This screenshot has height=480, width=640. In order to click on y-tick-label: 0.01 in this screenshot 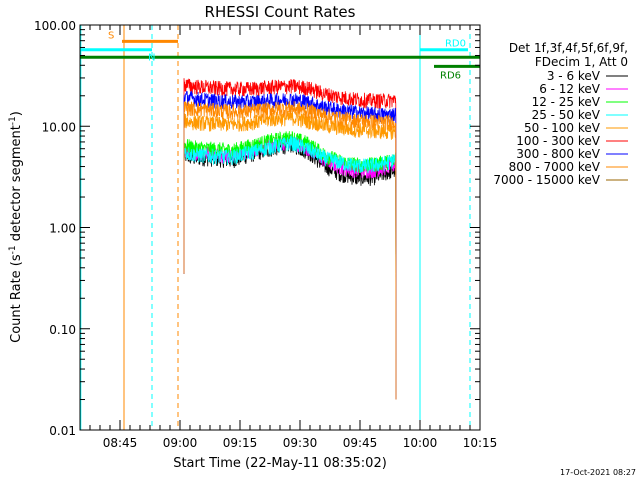, I will do `click(62, 431)`.